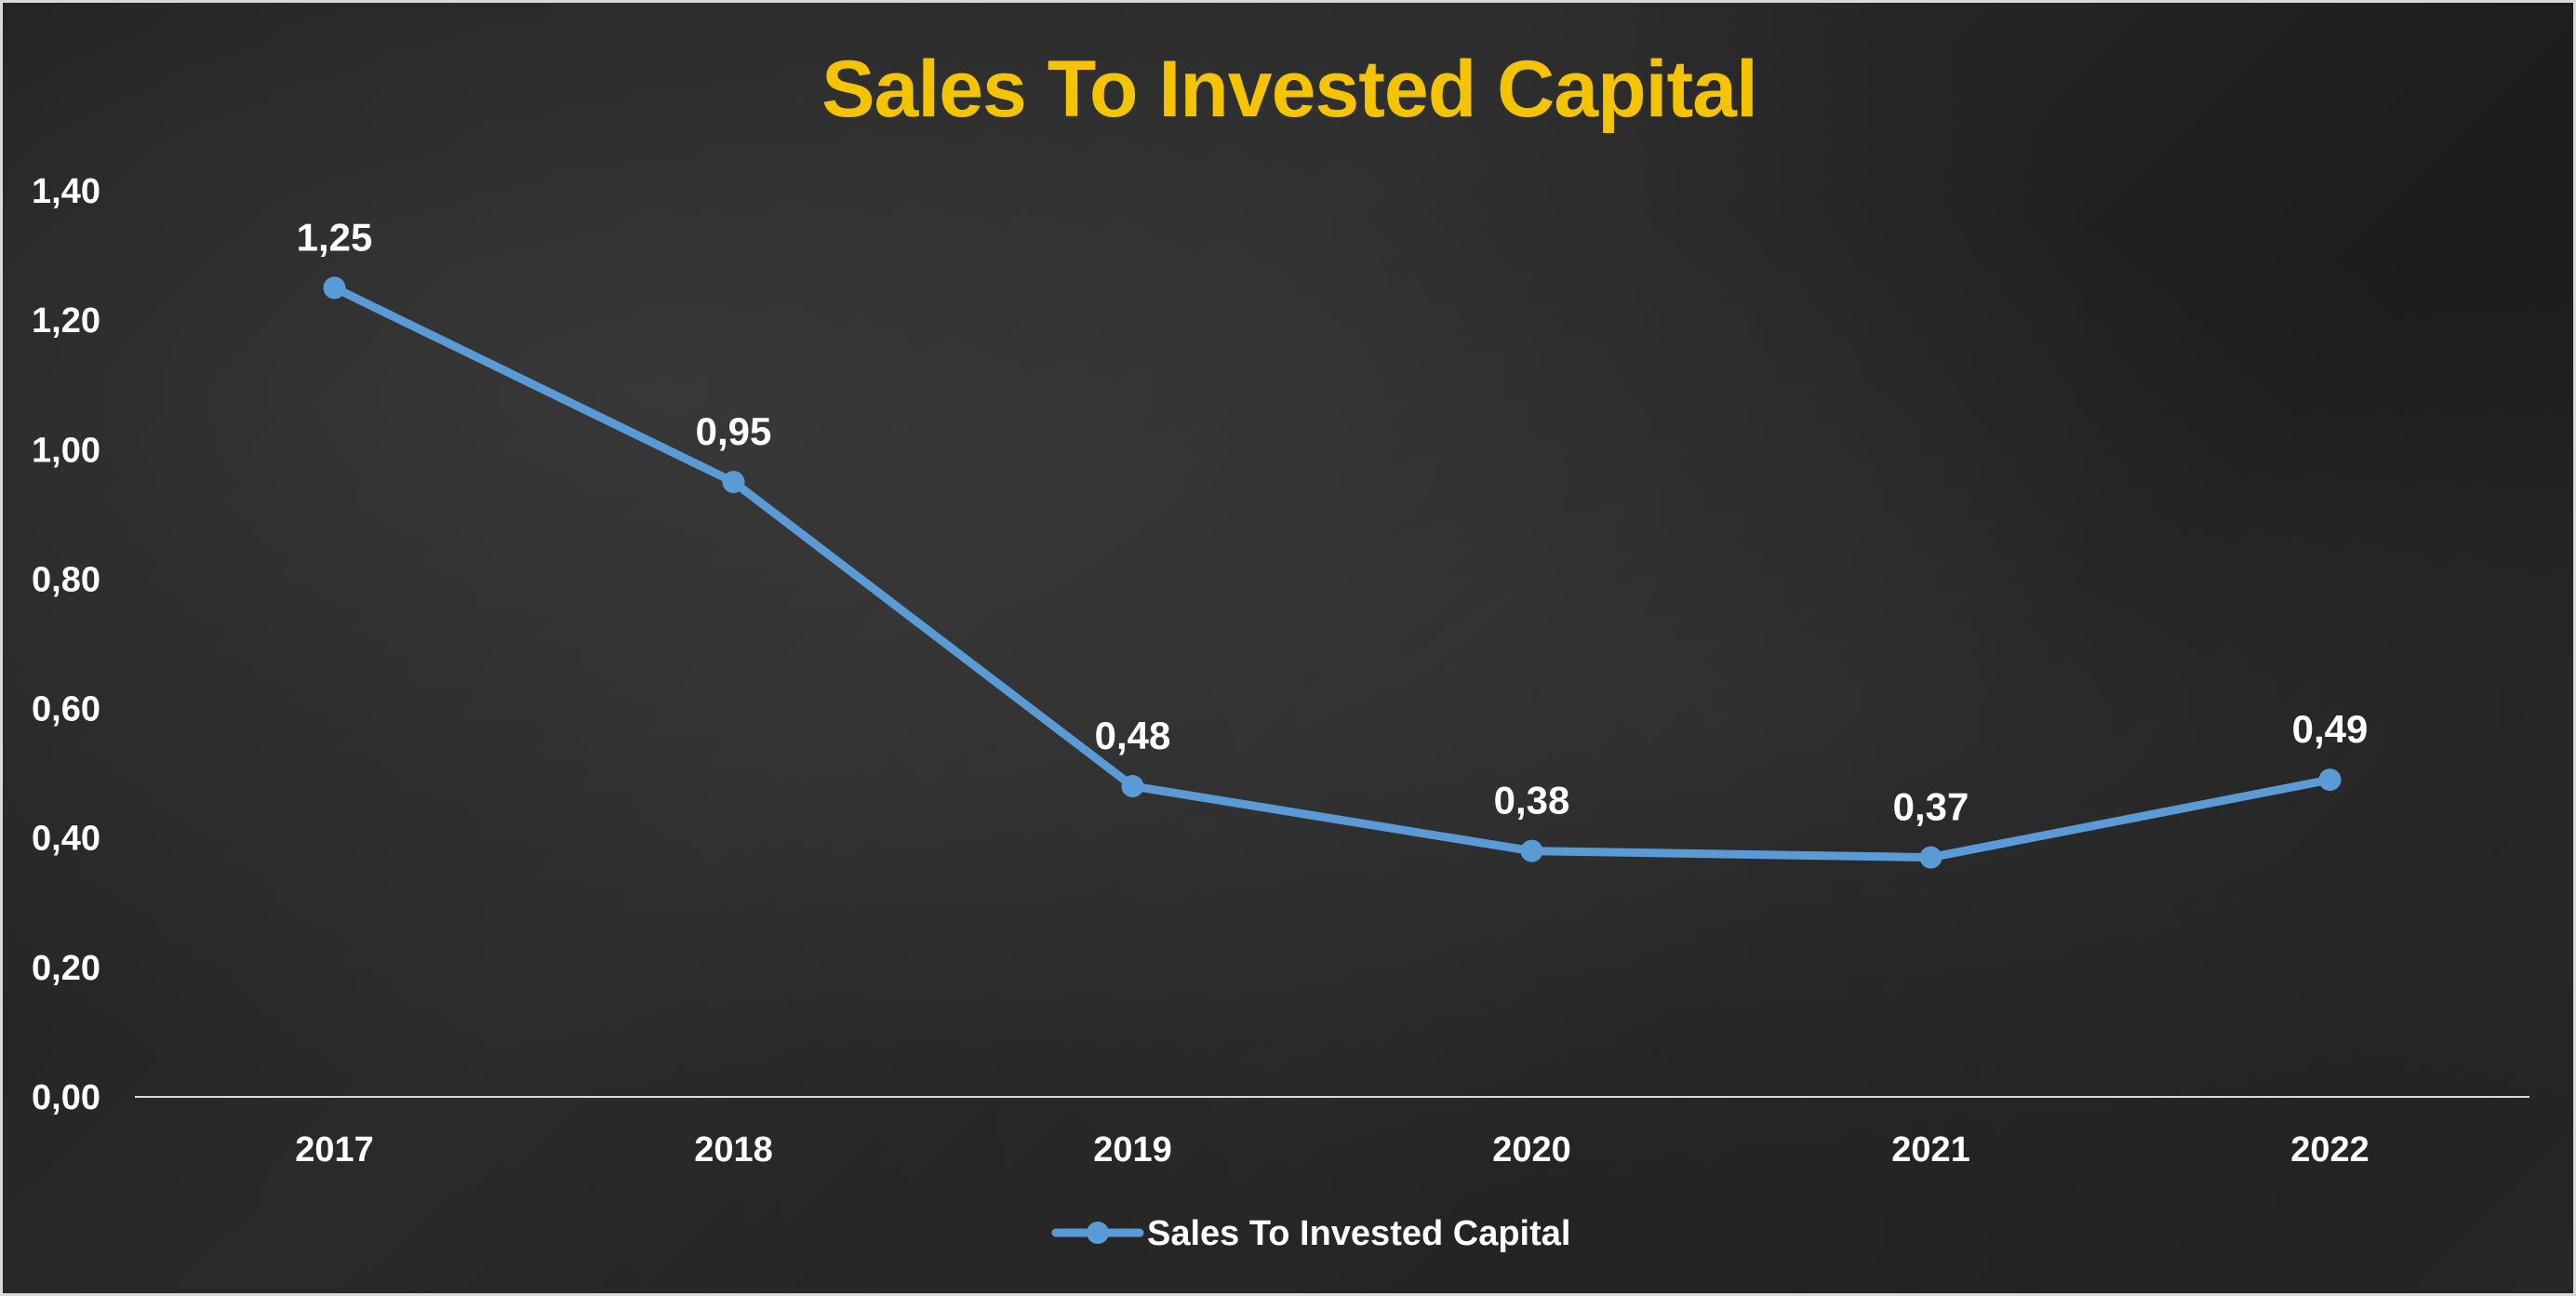 The image size is (2576, 1296). I want to click on chart-title: Sales To Invested Capital, so click(1289, 89).